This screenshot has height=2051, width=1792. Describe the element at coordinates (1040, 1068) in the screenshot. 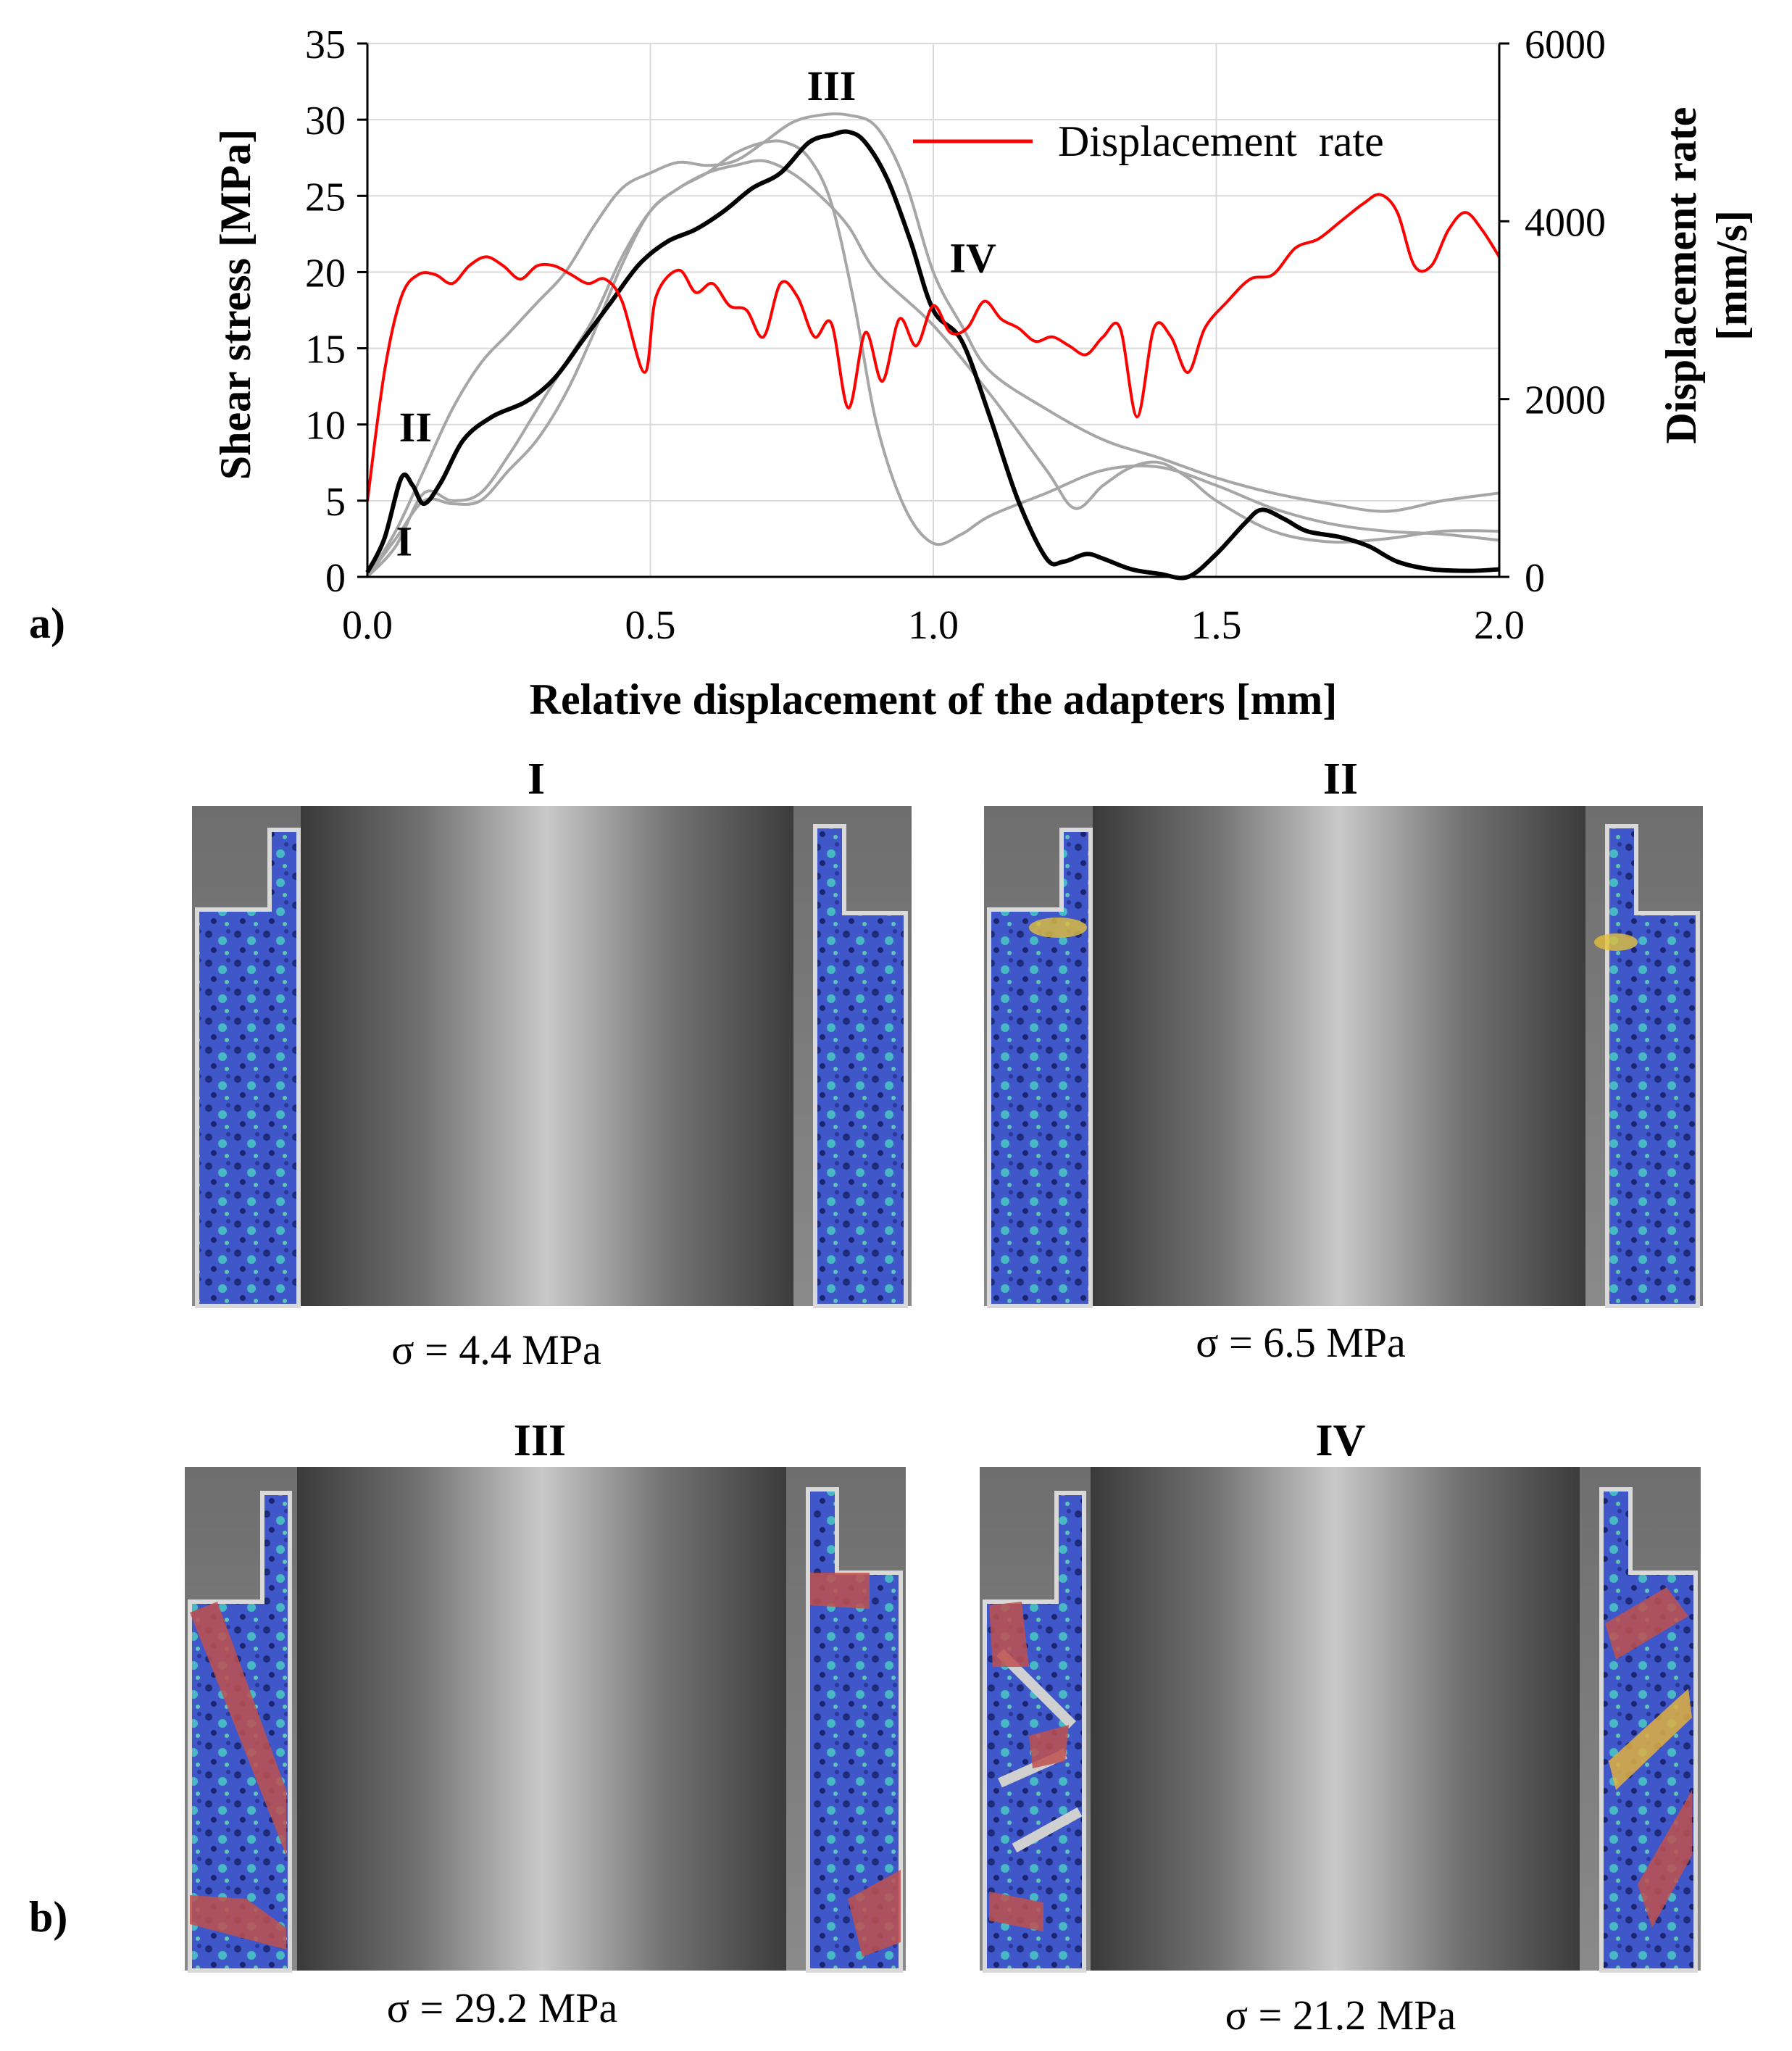

I see `dic-panel-2-left-adhesive` at that location.